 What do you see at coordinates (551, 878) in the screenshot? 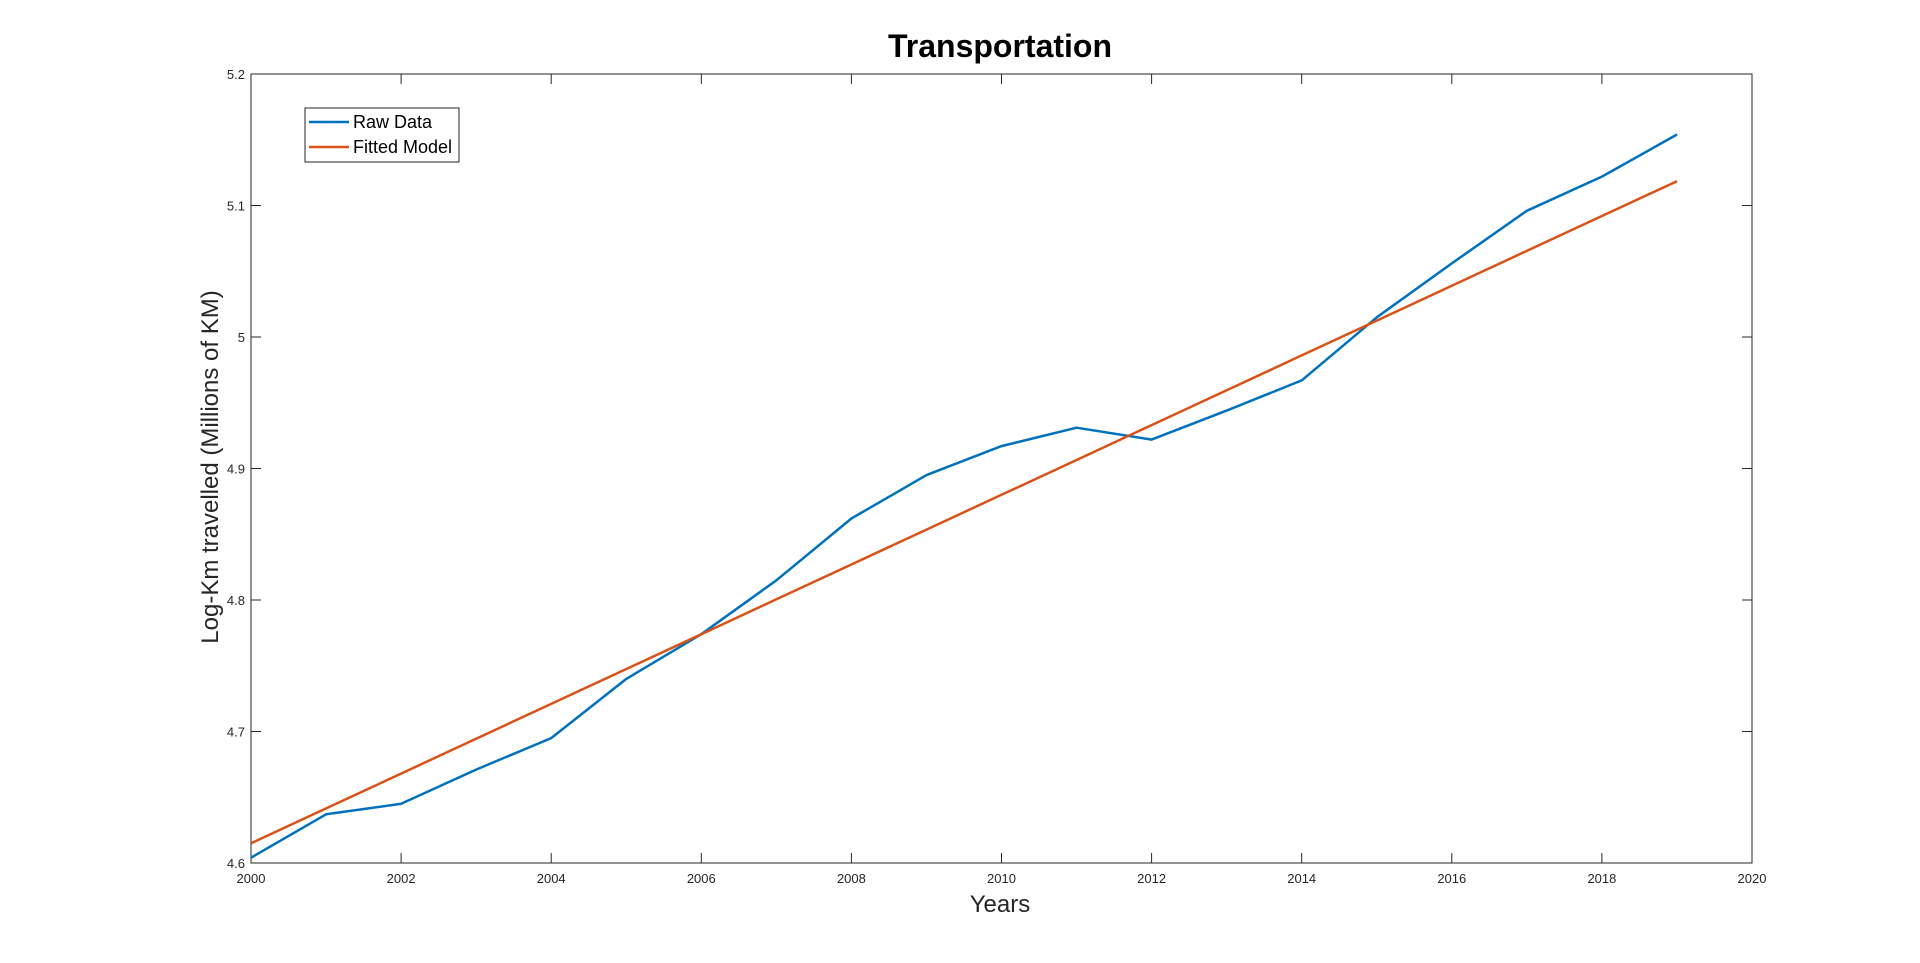
I see `x-tick-label: 2004` at bounding box center [551, 878].